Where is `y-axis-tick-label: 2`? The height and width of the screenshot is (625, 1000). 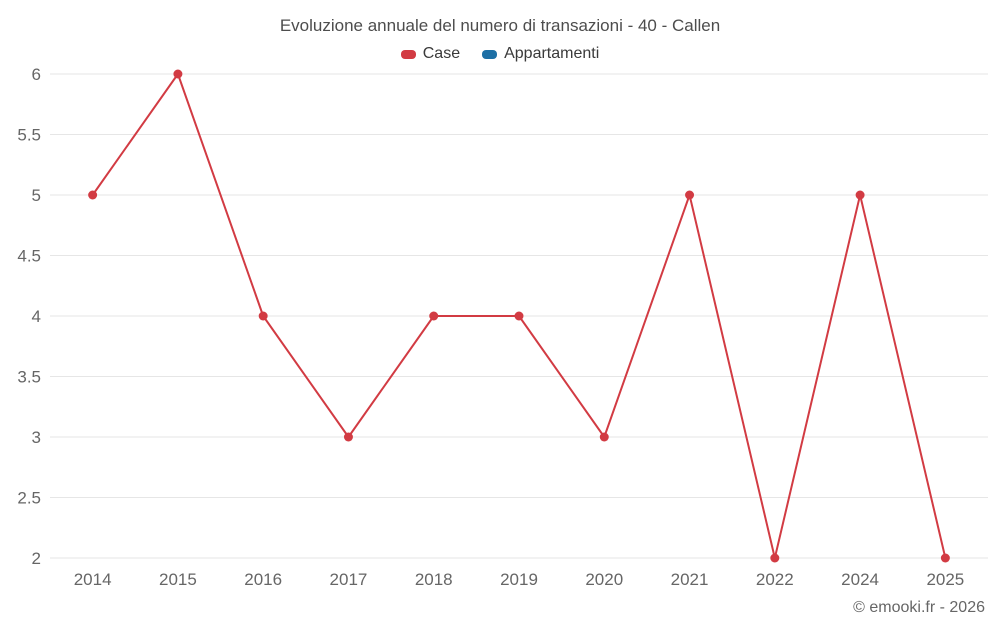
y-axis-tick-label: 2 is located at coordinates (36, 558).